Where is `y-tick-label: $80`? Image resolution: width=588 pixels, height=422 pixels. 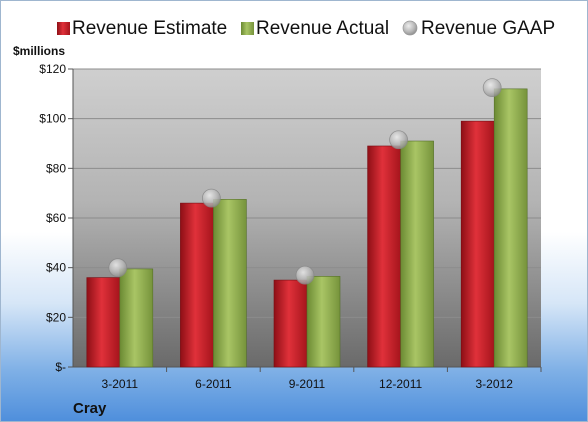
y-tick-label: $80 is located at coordinates (56, 168).